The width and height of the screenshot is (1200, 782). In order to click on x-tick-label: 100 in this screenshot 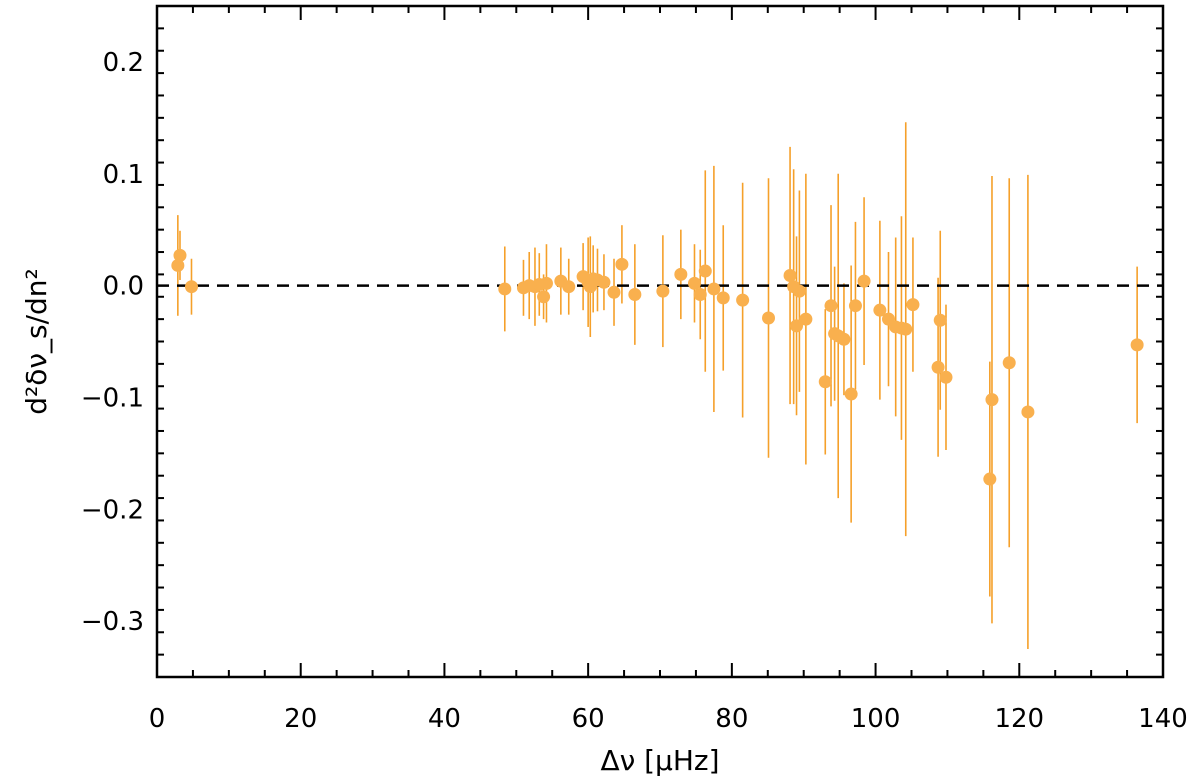, I will do `click(876, 719)`.